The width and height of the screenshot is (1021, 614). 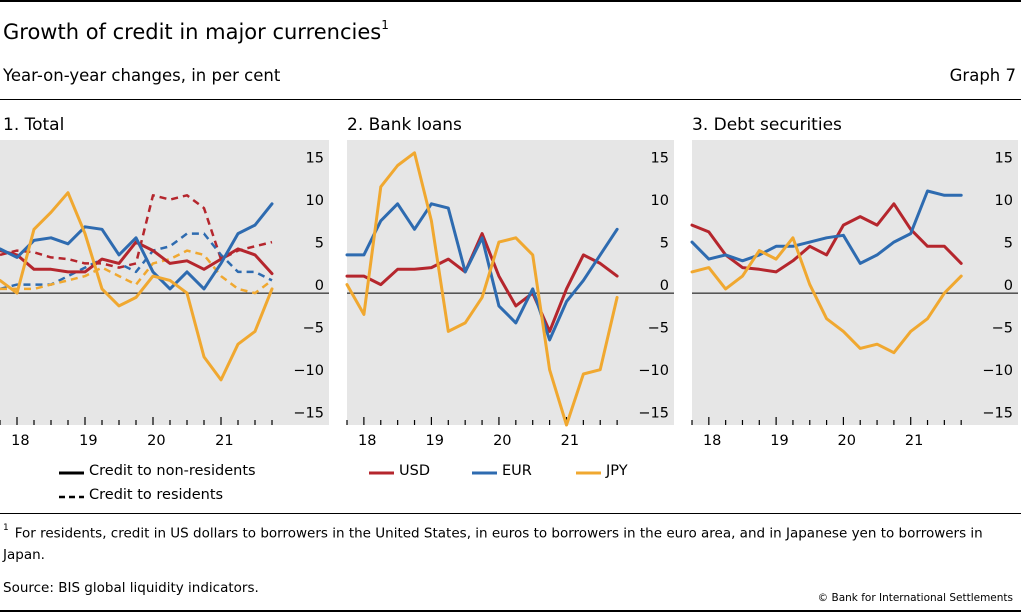 What do you see at coordinates (196, 31) in the screenshot?
I see `chart-title: Growth of credit in major currencies1` at bounding box center [196, 31].